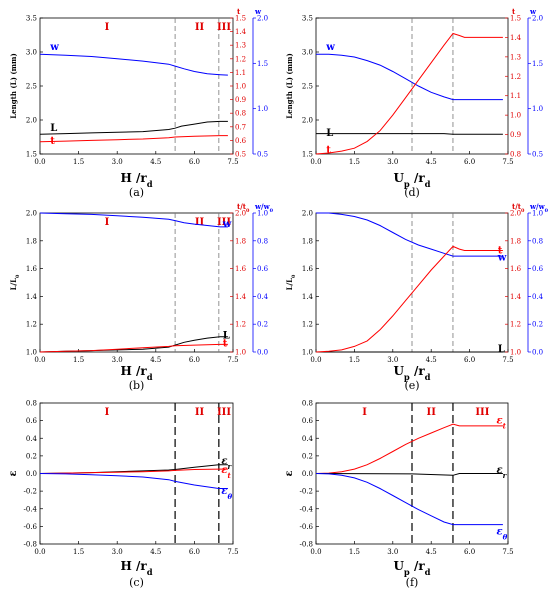  Describe the element at coordinates (307, 474) in the screenshot. I see `y-tick-label: 0.0` at that location.